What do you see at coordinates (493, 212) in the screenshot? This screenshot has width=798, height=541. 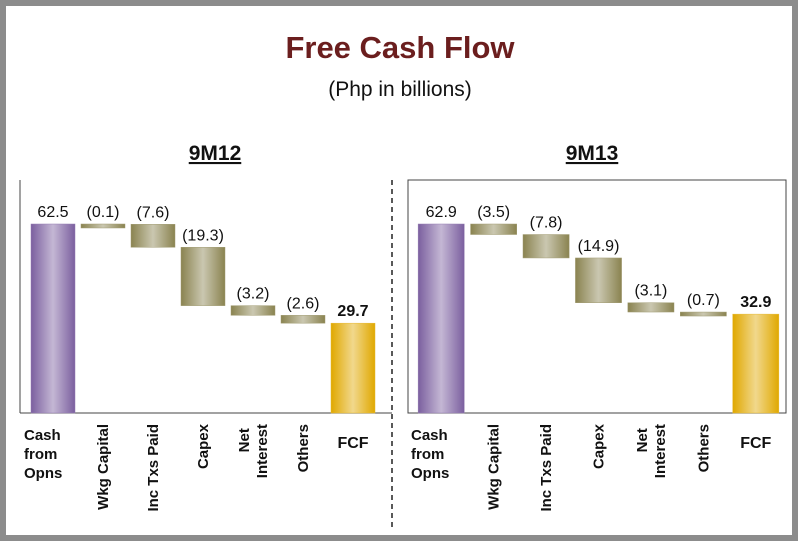 I see `value-label: (3.5)` at bounding box center [493, 212].